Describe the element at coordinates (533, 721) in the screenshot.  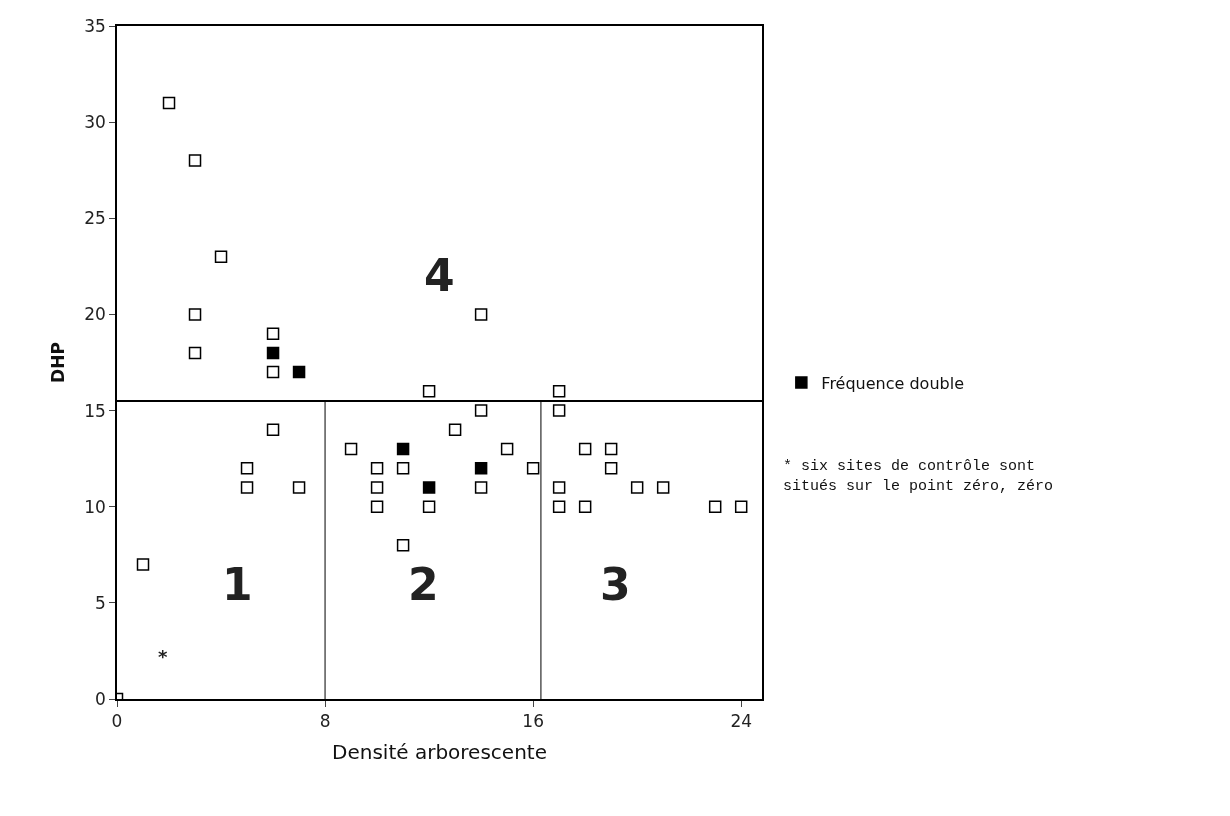
I see `x-tick-label: 16` at that location.